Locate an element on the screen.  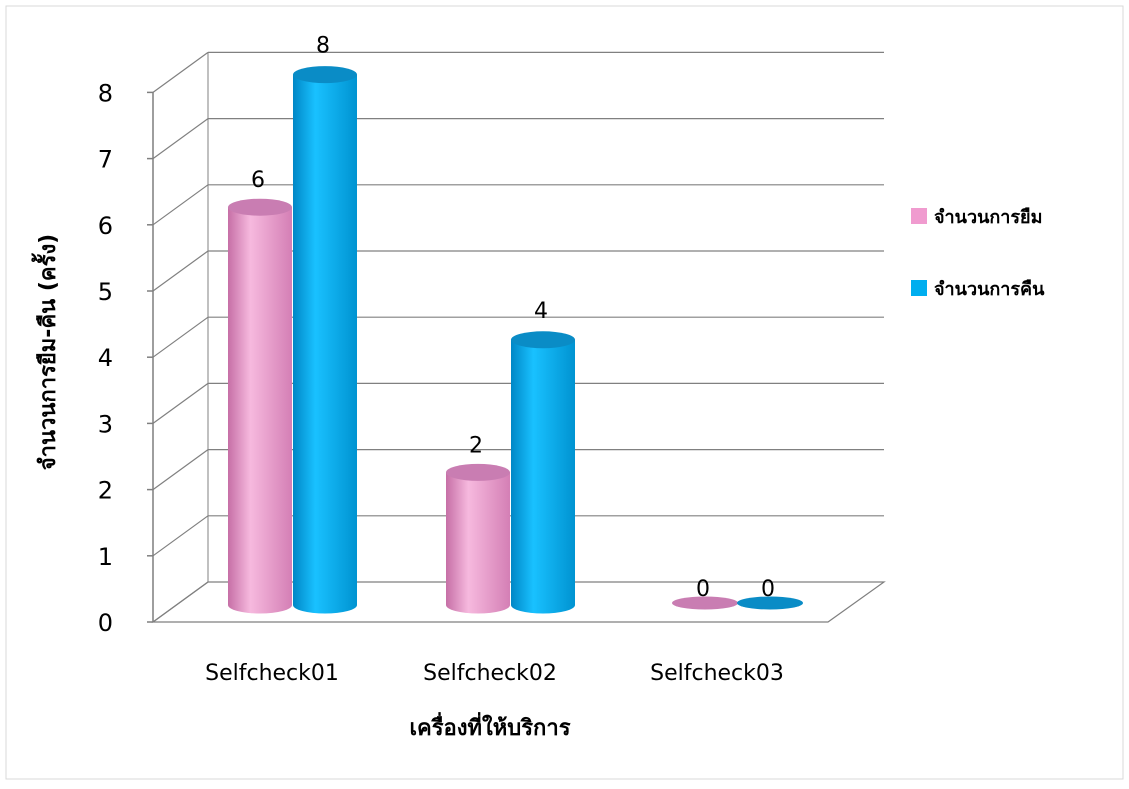
y-tick-label: 8 is located at coordinates (105, 93).